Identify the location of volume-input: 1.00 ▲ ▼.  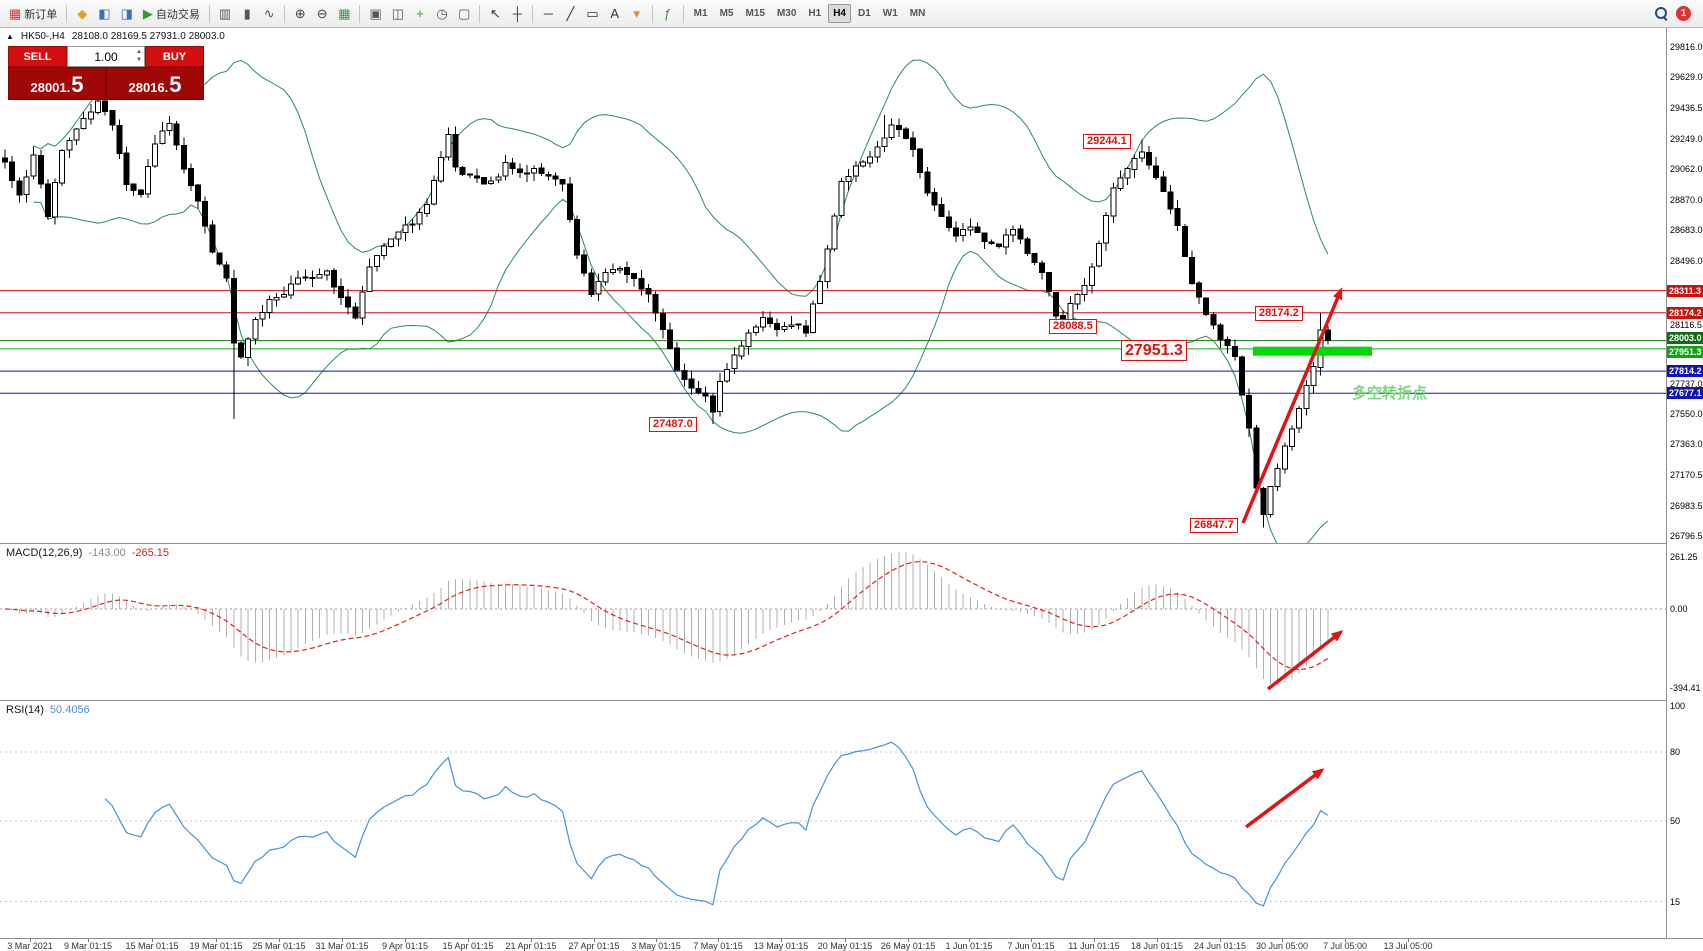
(106, 56).